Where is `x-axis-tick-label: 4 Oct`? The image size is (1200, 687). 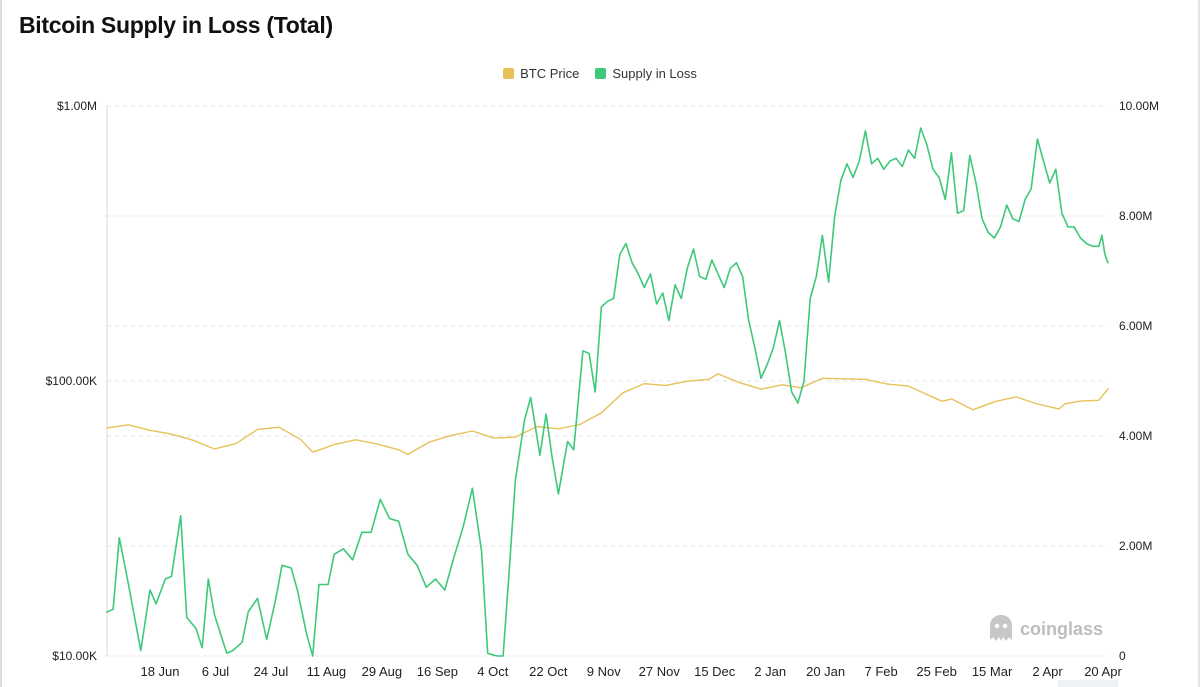 x-axis-tick-label: 4 Oct is located at coordinates (492, 671).